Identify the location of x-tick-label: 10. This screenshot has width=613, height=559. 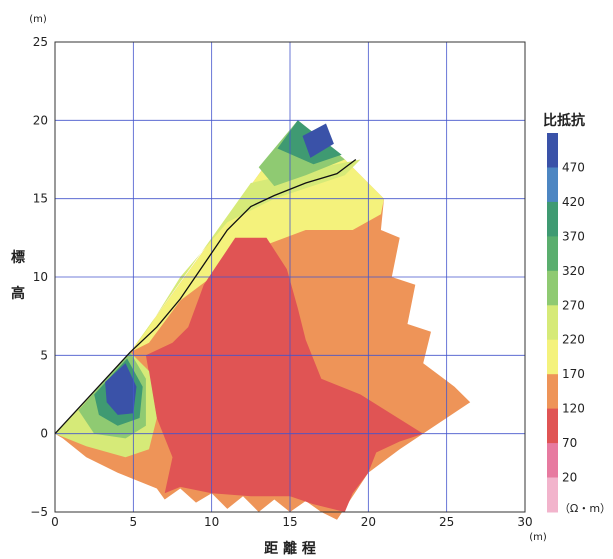
(211, 522).